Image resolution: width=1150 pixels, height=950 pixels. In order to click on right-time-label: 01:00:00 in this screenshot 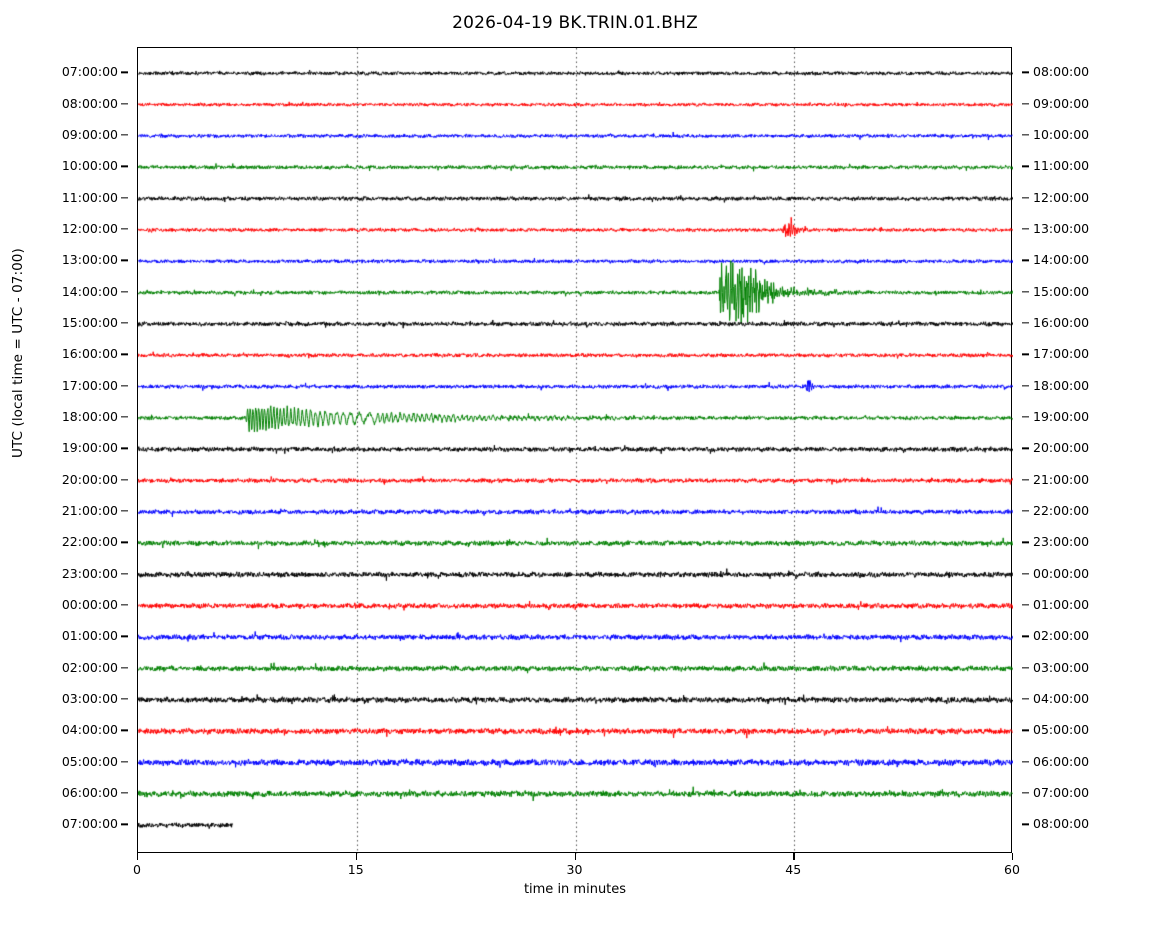, I will do `click(1061, 604)`.